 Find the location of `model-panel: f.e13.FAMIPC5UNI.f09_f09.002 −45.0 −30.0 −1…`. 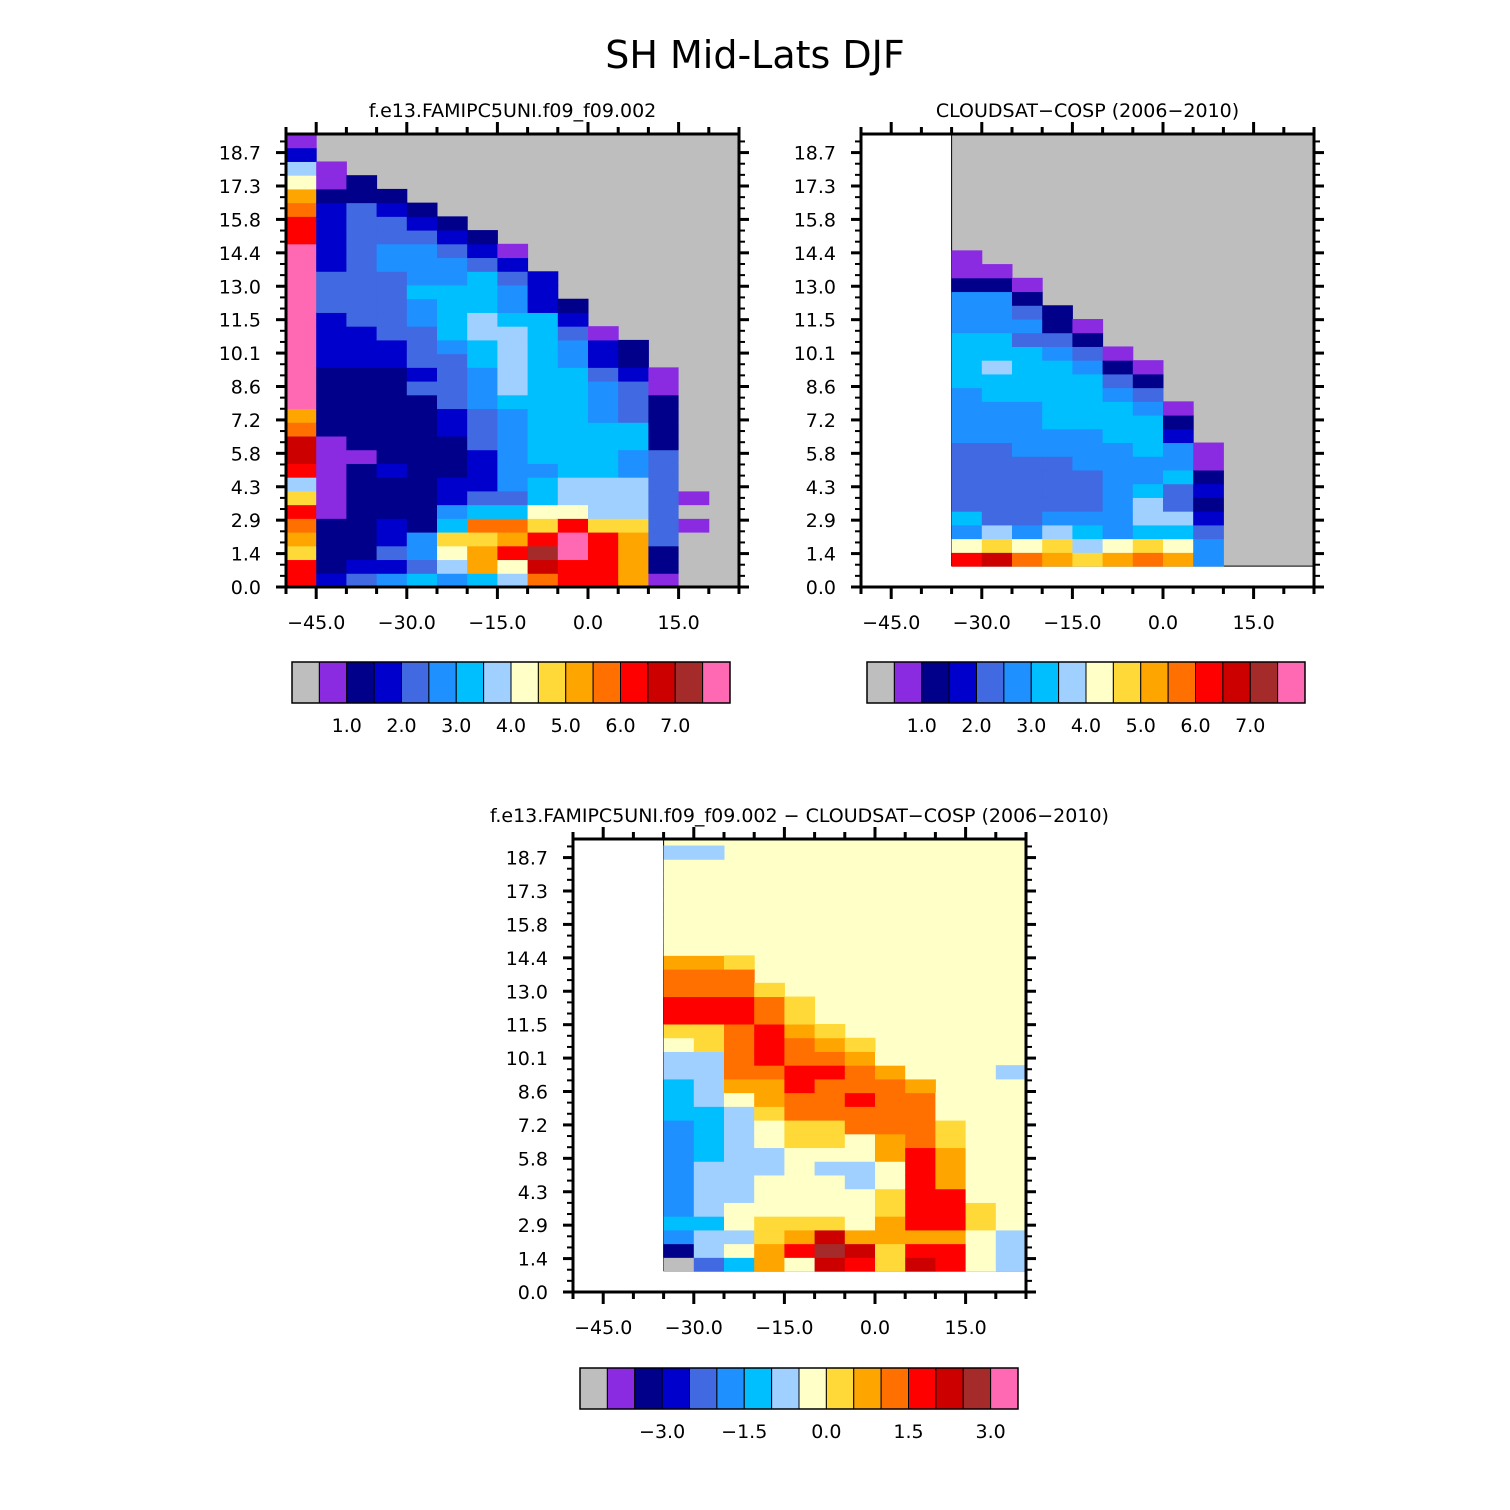

model-panel: f.e13.FAMIPC5UNI.f09_f09.002 −45.0 −30.0 −1… is located at coordinates (484, 418).